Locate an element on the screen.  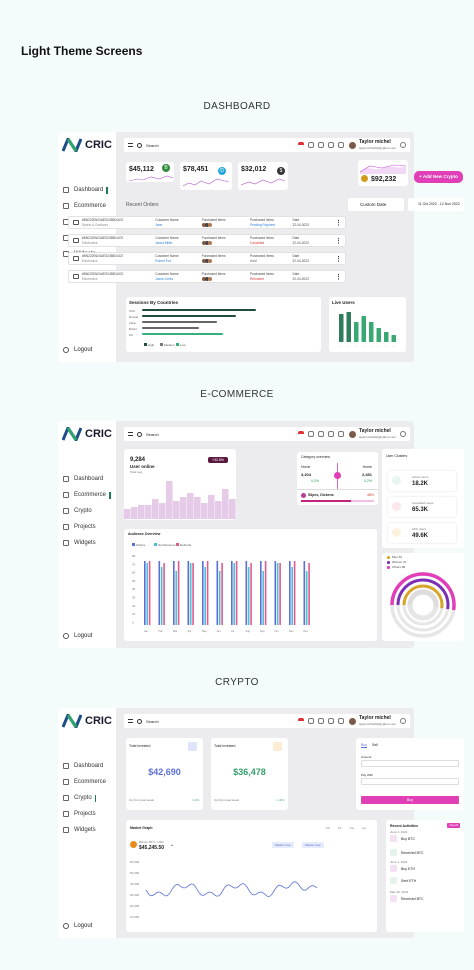
orders-bar is located at coordinates (232, 593).